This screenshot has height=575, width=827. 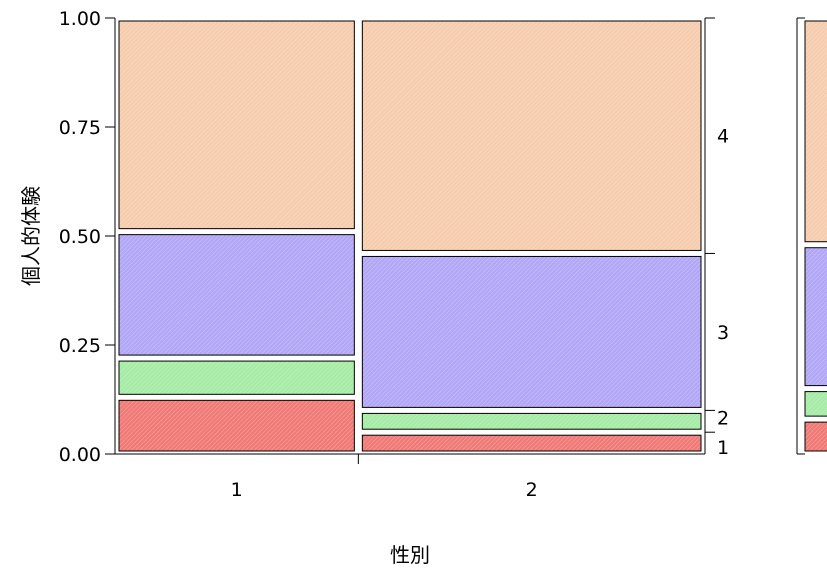 What do you see at coordinates (723, 333) in the screenshot?
I see `right-axis-label: 3` at bounding box center [723, 333].